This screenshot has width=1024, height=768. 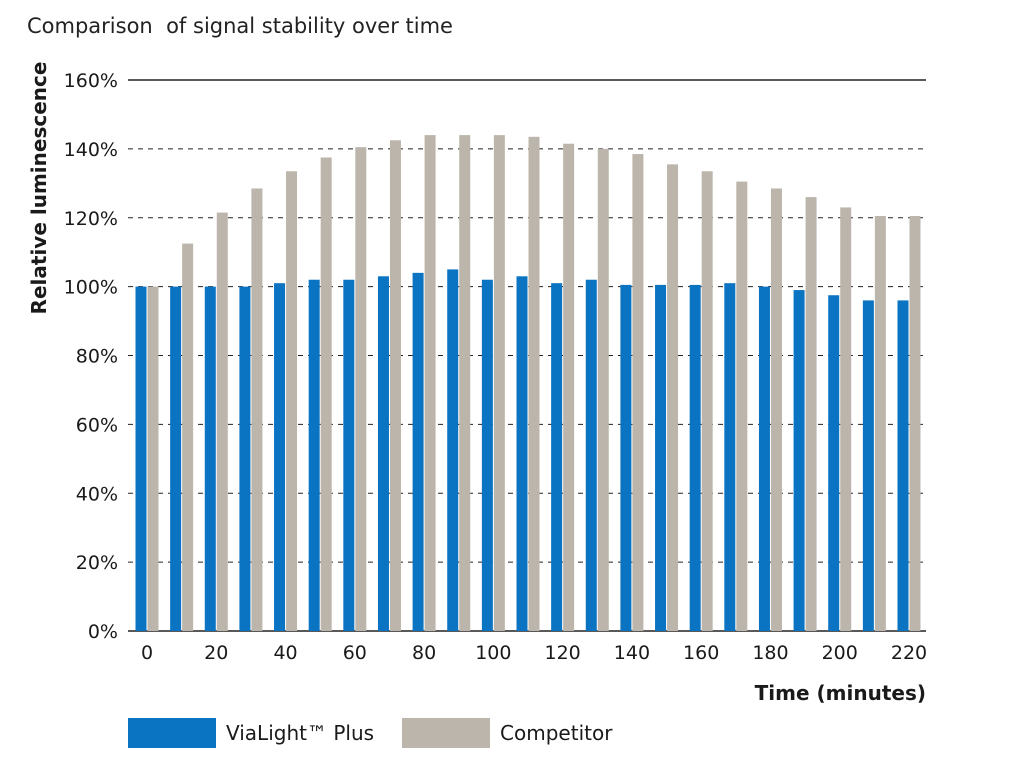 What do you see at coordinates (97, 425) in the screenshot?
I see `y-tick-label: 60%` at bounding box center [97, 425].